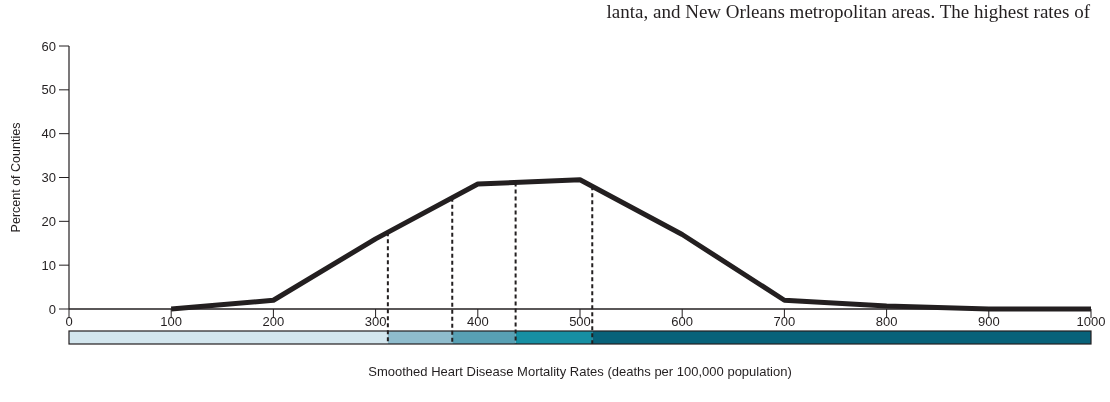 This screenshot has width=1110, height=402. I want to click on x-tick-label: 600, so click(682, 321).